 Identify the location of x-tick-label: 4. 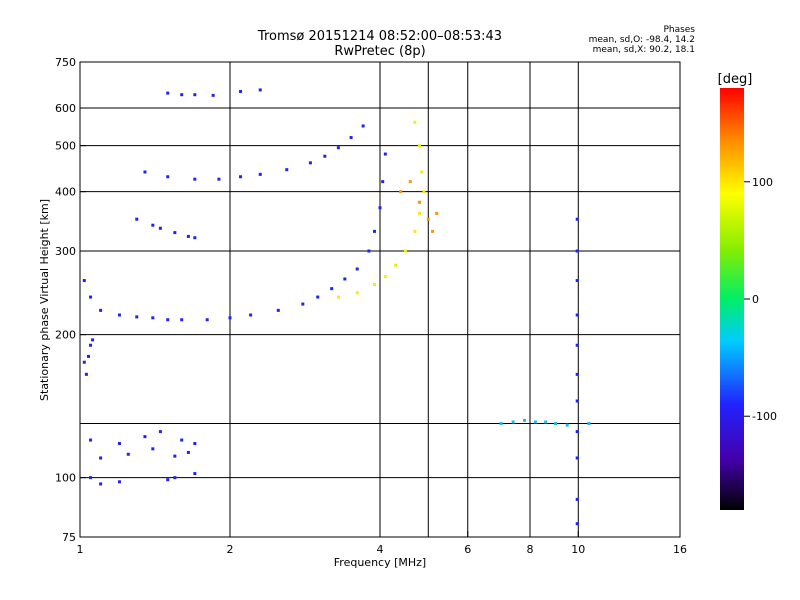
(380, 549).